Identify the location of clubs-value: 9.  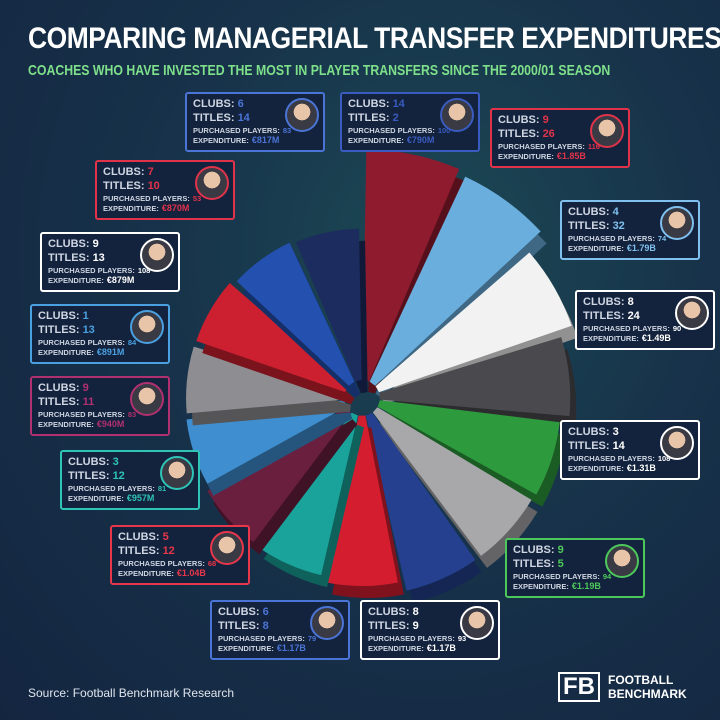
(545, 120).